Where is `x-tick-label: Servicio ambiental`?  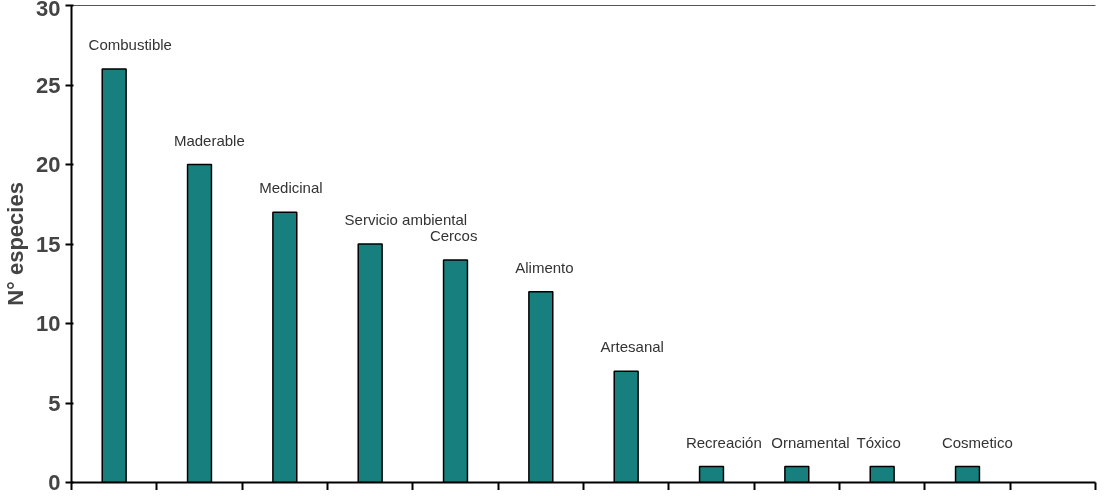
x-tick-label: Servicio ambiental is located at coordinates (406, 220).